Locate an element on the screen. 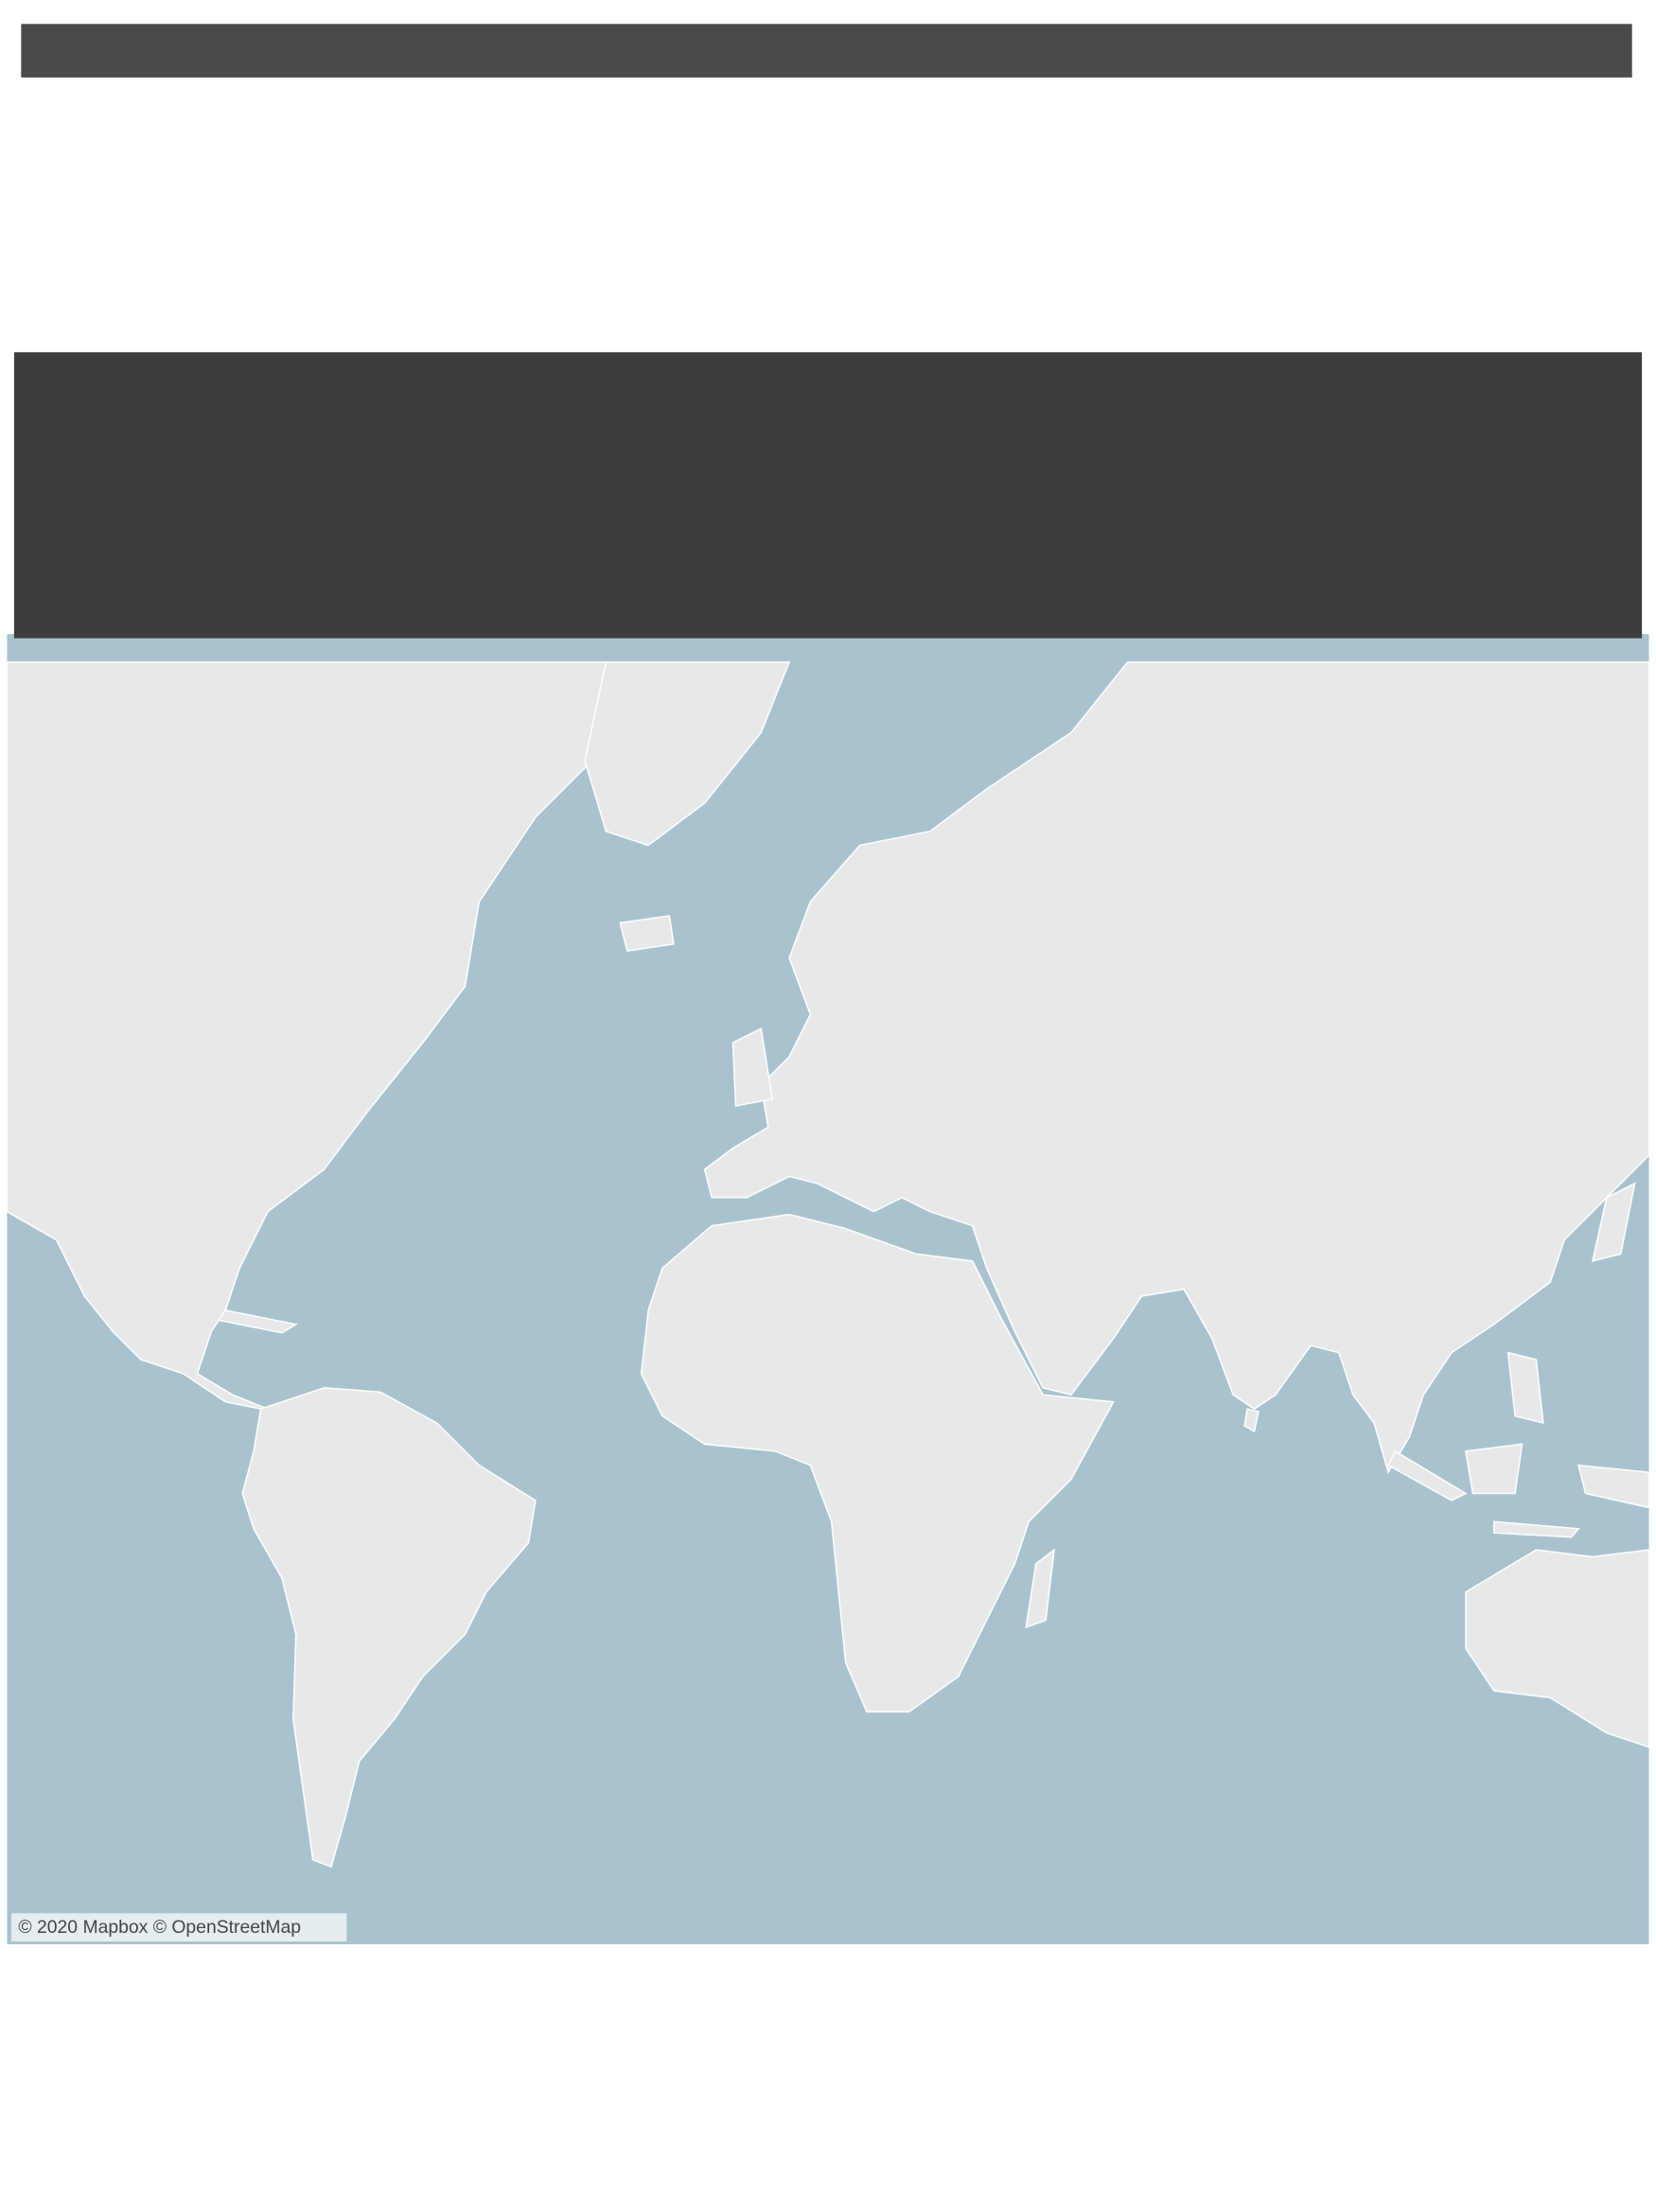 This screenshot has height=2212, width=1656. attribution-box is located at coordinates (178, 1928).